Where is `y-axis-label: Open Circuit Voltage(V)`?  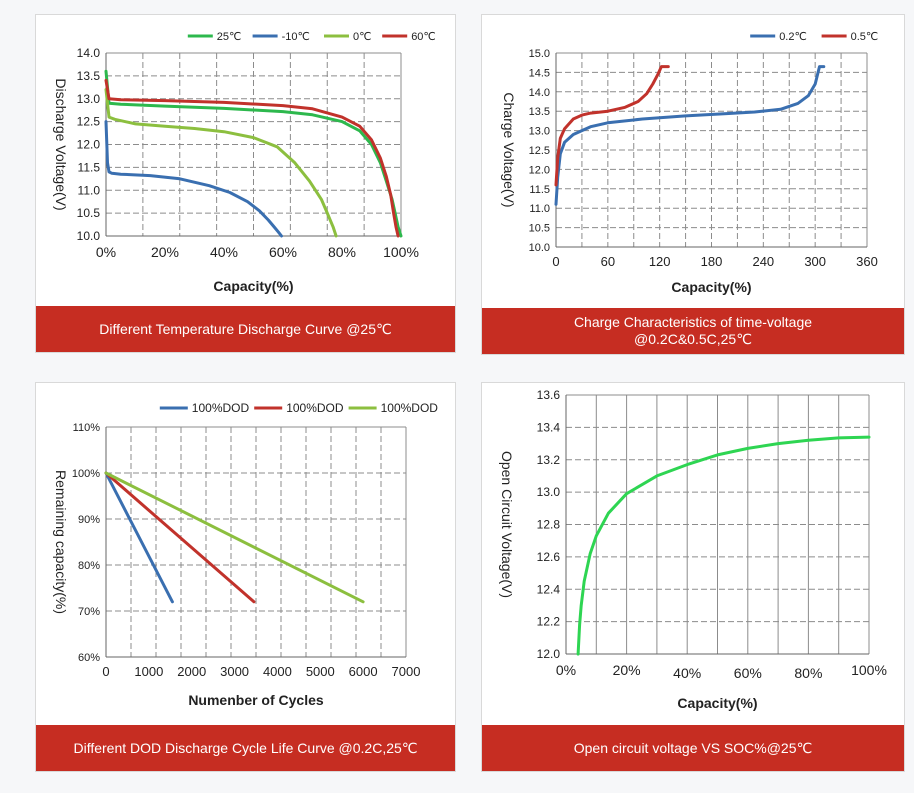 y-axis-label: Open Circuit Voltage(V) is located at coordinates (507, 524).